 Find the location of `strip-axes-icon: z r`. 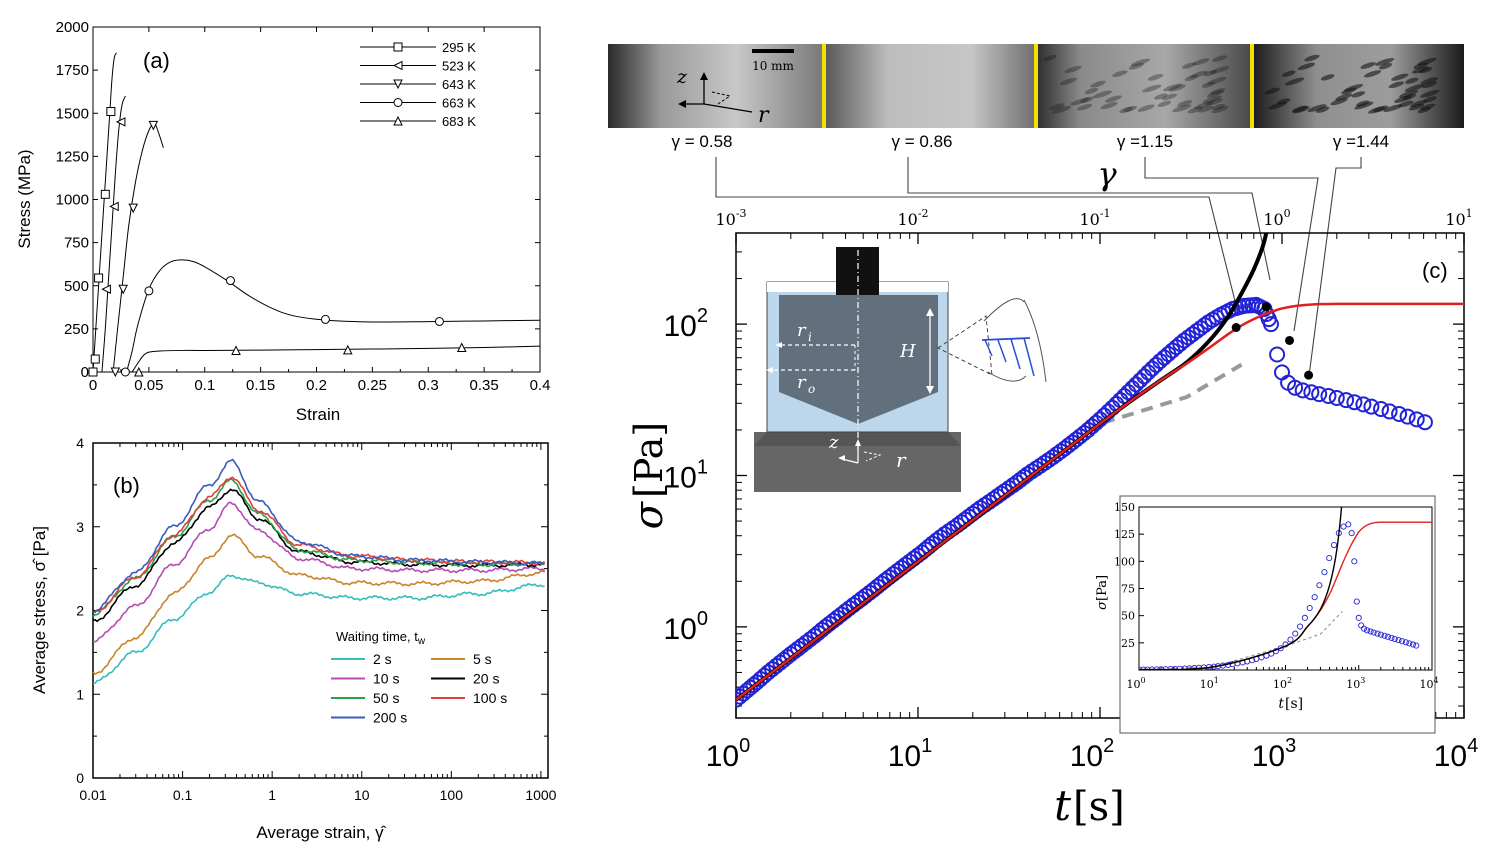

strip-axes-icon: z r is located at coordinates (723, 97).